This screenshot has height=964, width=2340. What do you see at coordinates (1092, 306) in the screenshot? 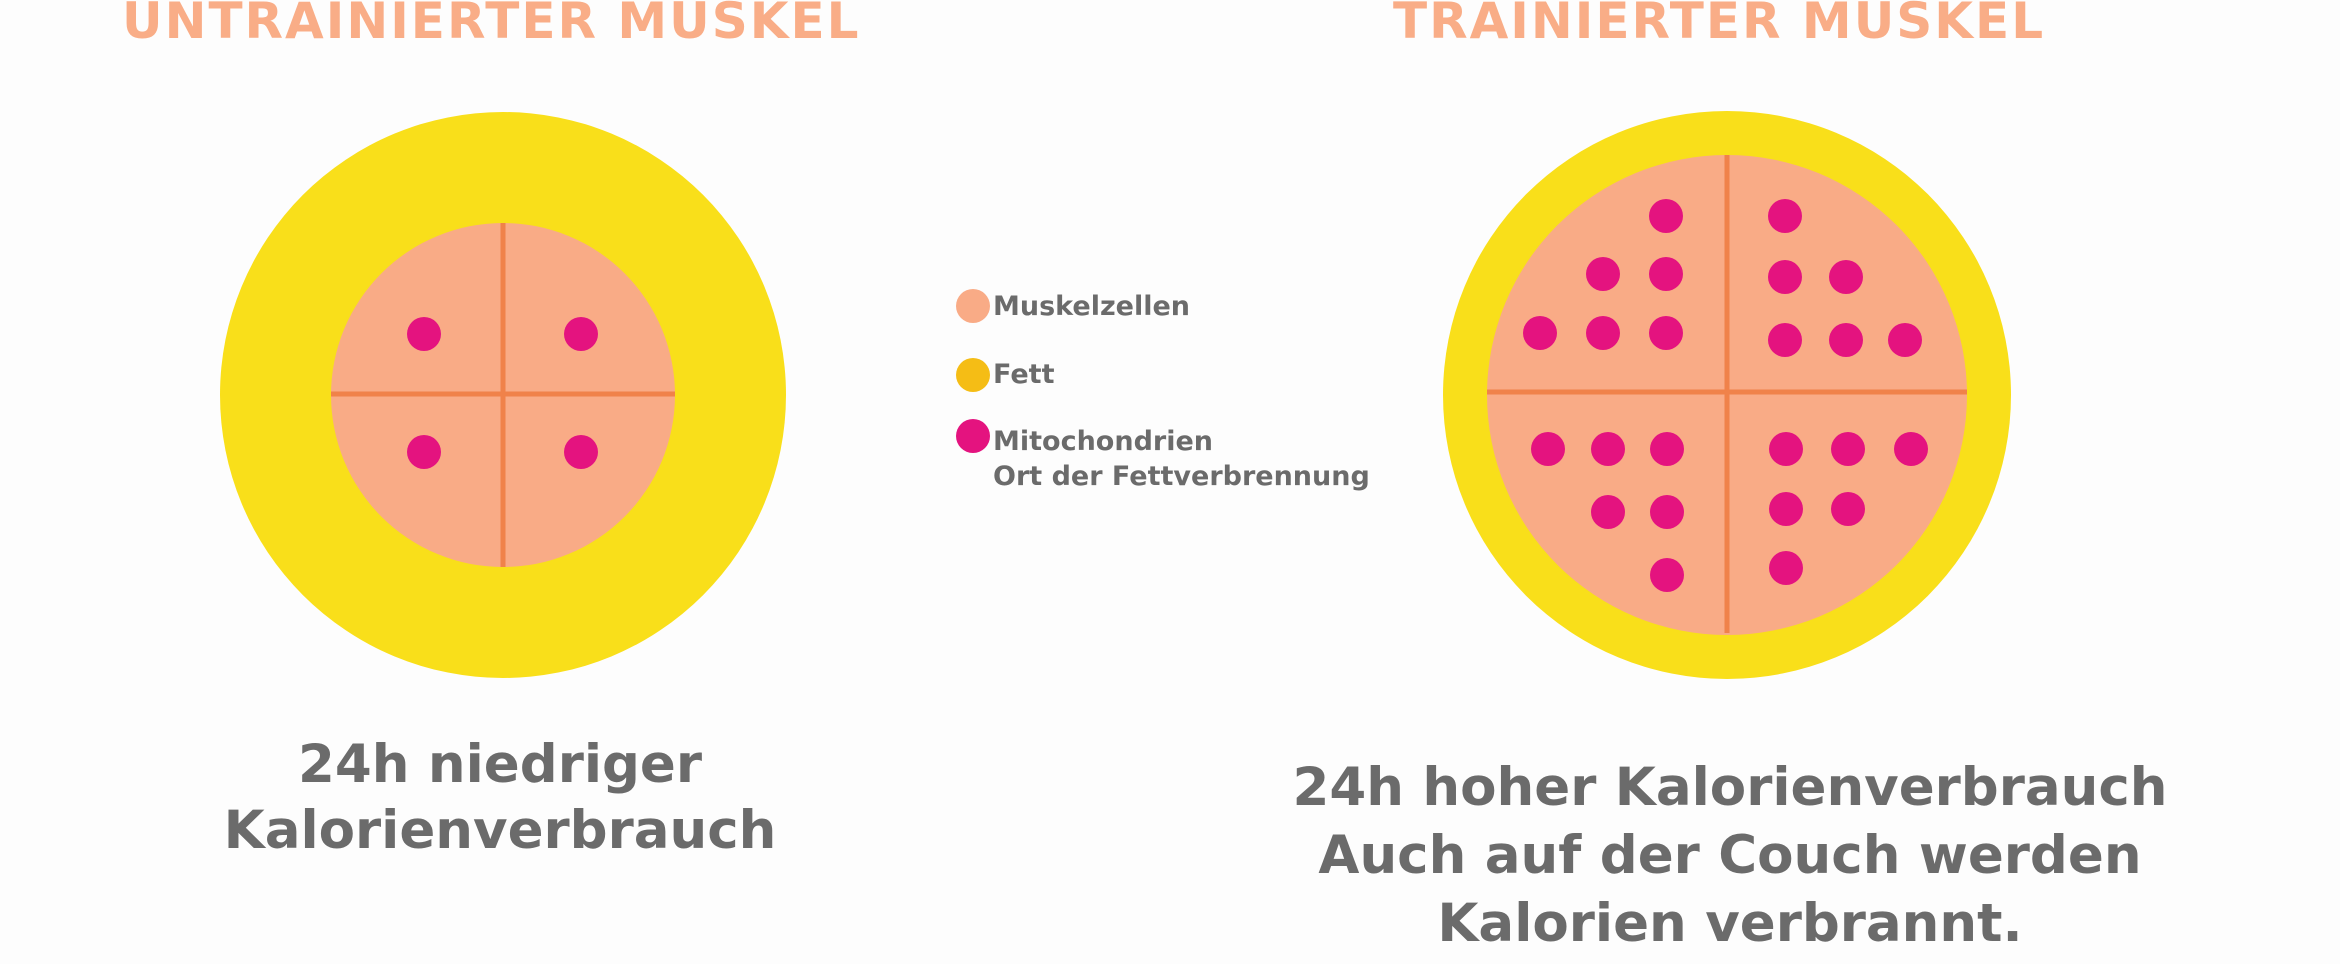
I see `legend-muscle-label: Muskelzellen` at bounding box center [1092, 306].